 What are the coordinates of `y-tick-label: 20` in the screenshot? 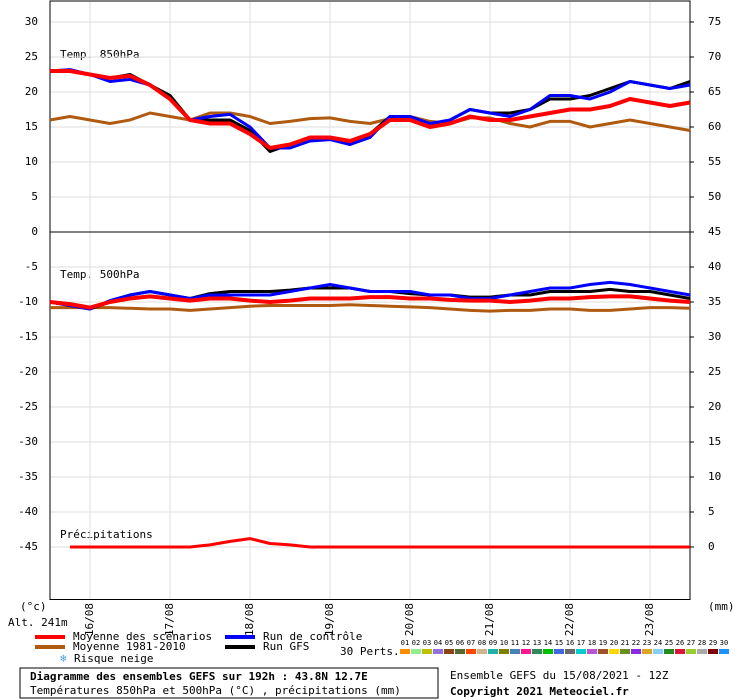 It's located at (31, 91).